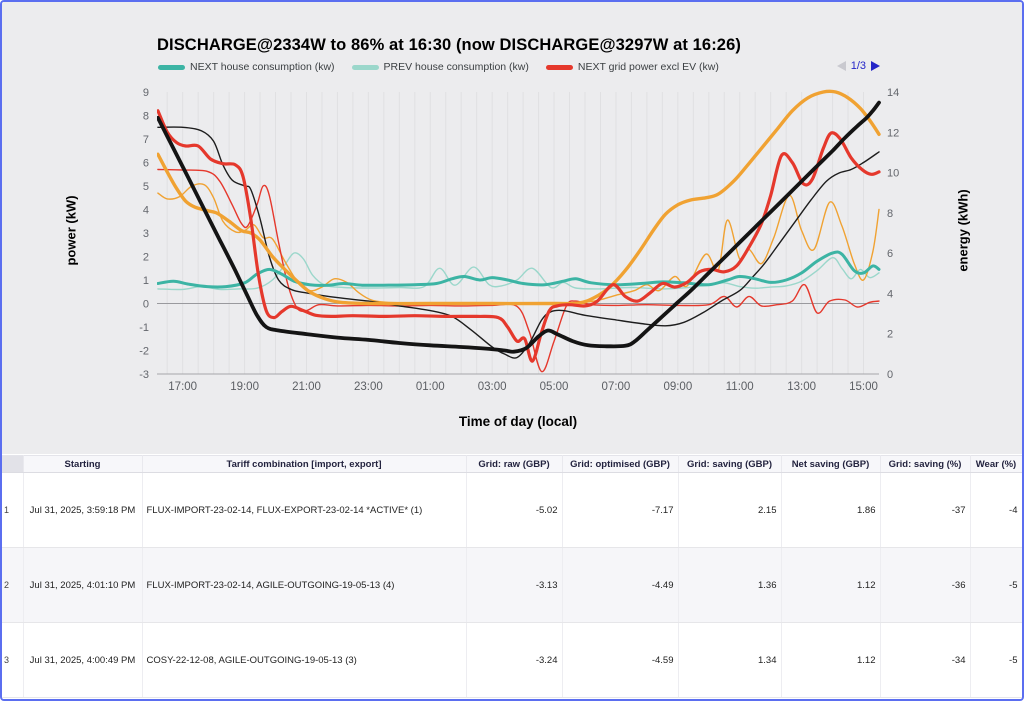  I want to click on column-header-net-saving-gbp: Net saving (GBP), so click(831, 464).